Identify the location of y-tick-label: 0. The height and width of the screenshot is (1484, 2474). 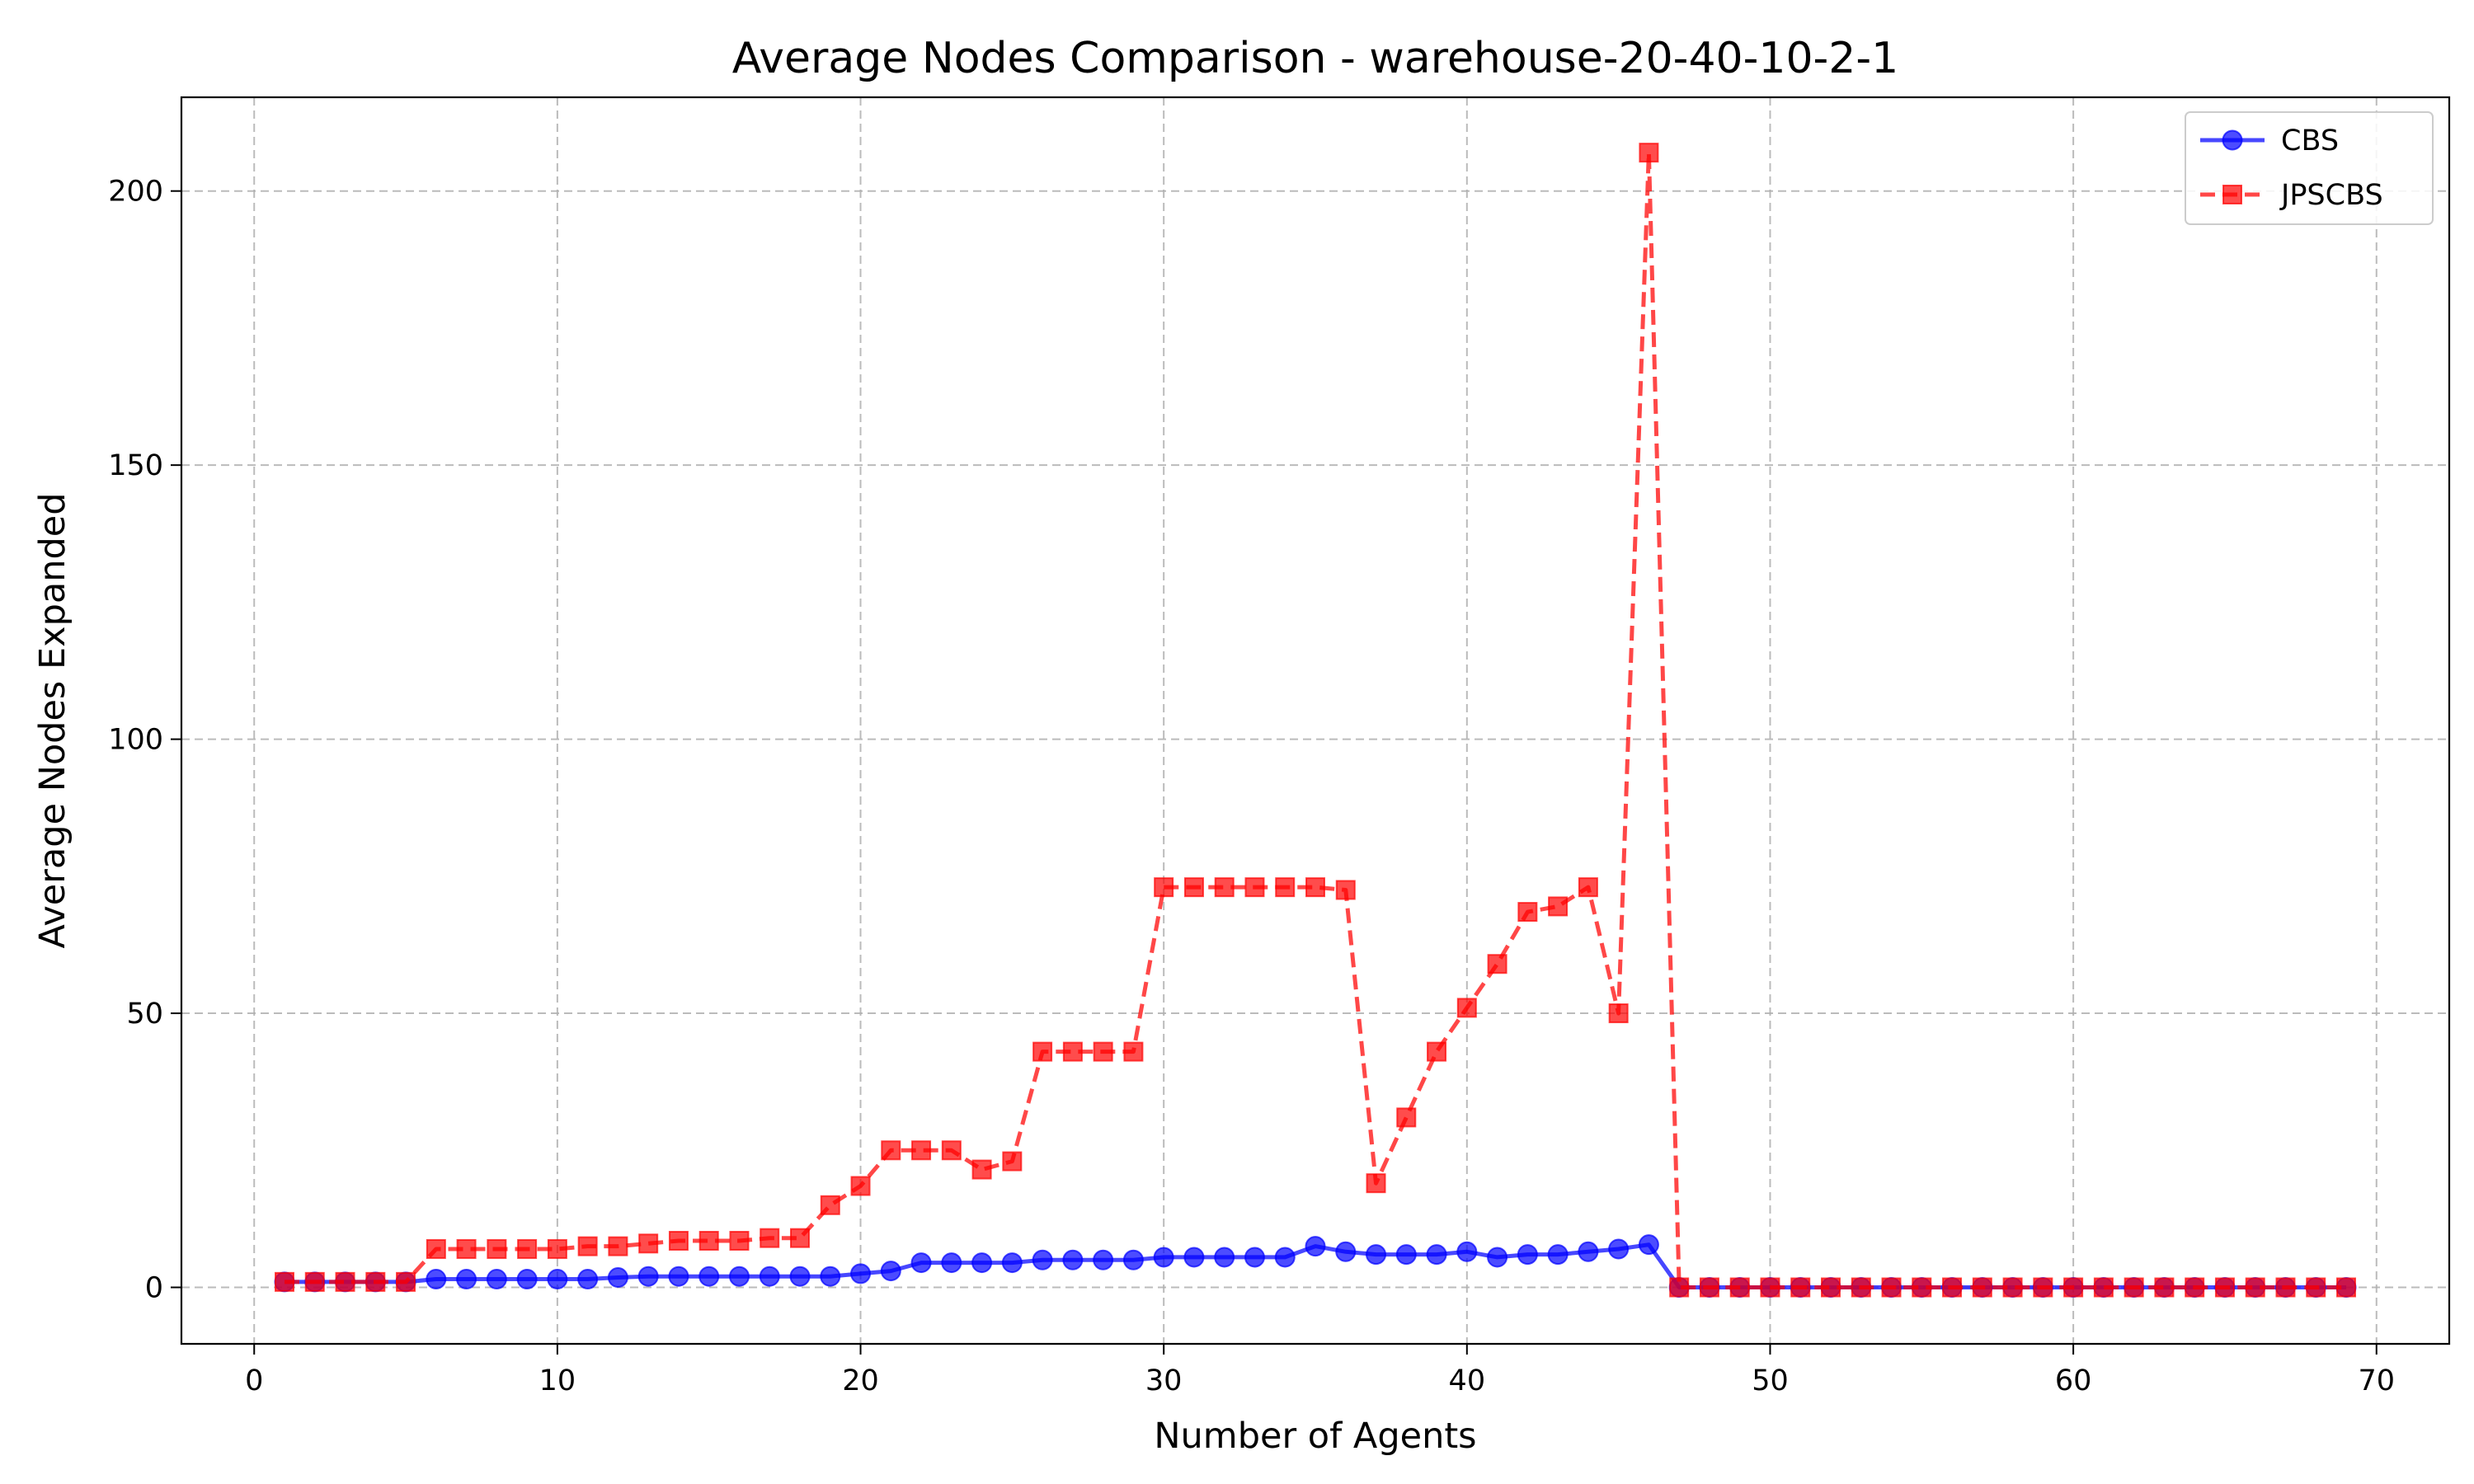
(154, 1288).